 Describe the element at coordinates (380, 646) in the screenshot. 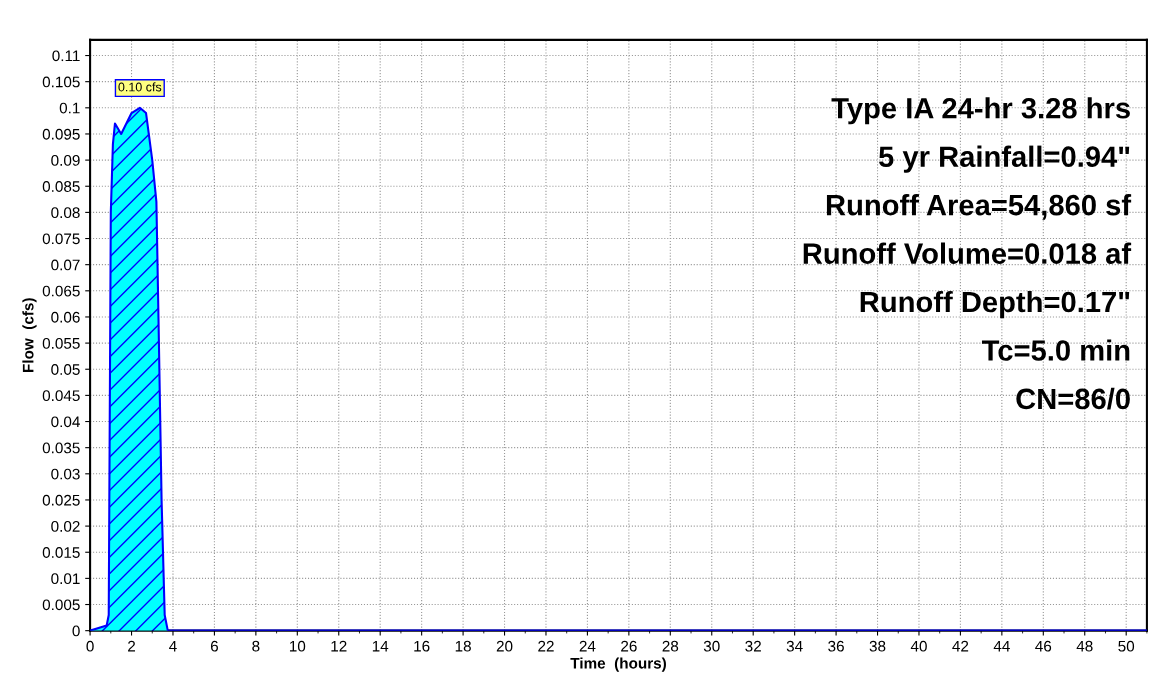

I see `x-tick-label: 14` at that location.